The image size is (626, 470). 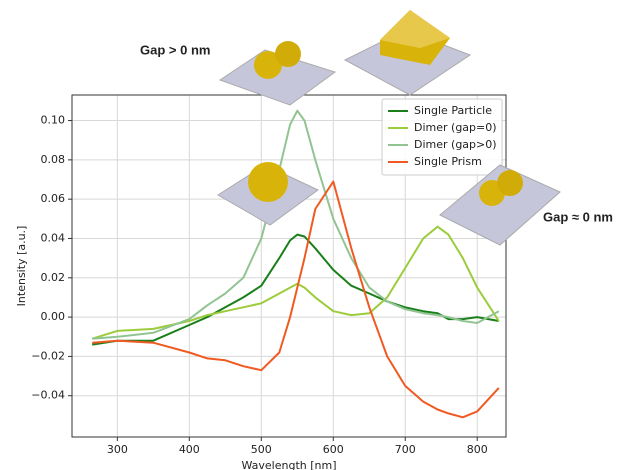 I want to click on legend-label: Dimer (gap>0), so click(x=455, y=144).